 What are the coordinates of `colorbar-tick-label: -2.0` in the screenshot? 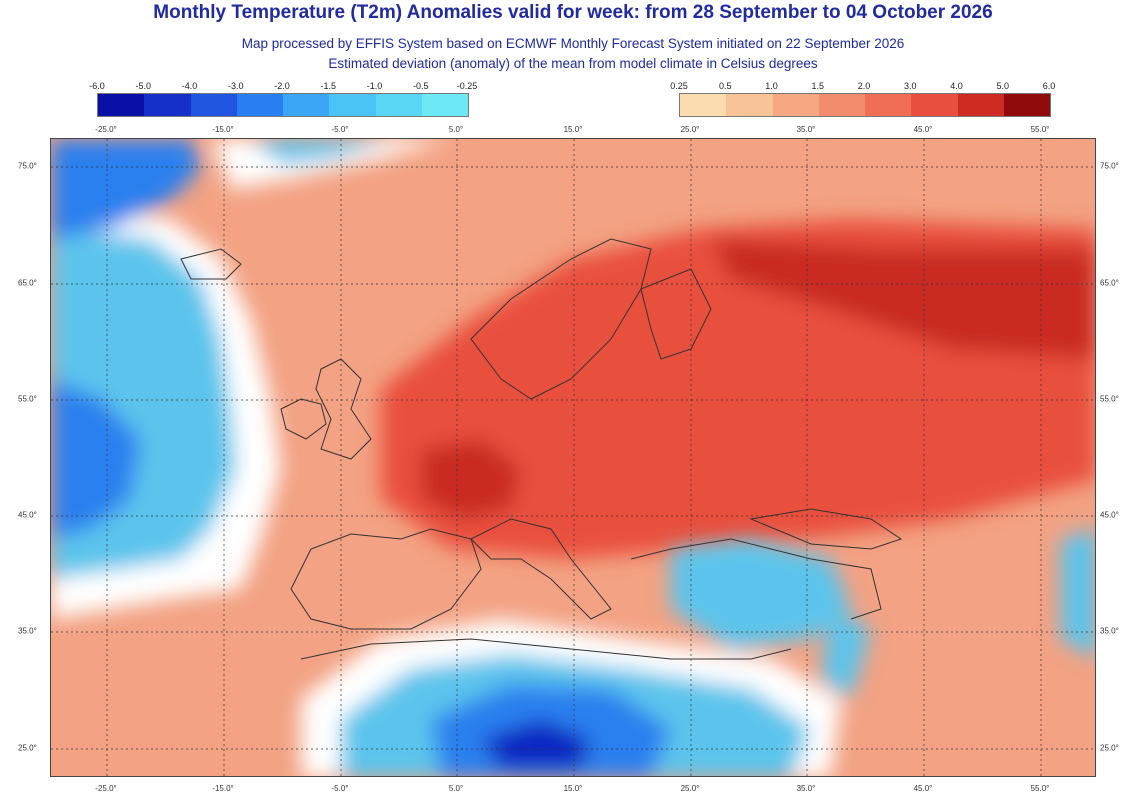 It's located at (282, 86).